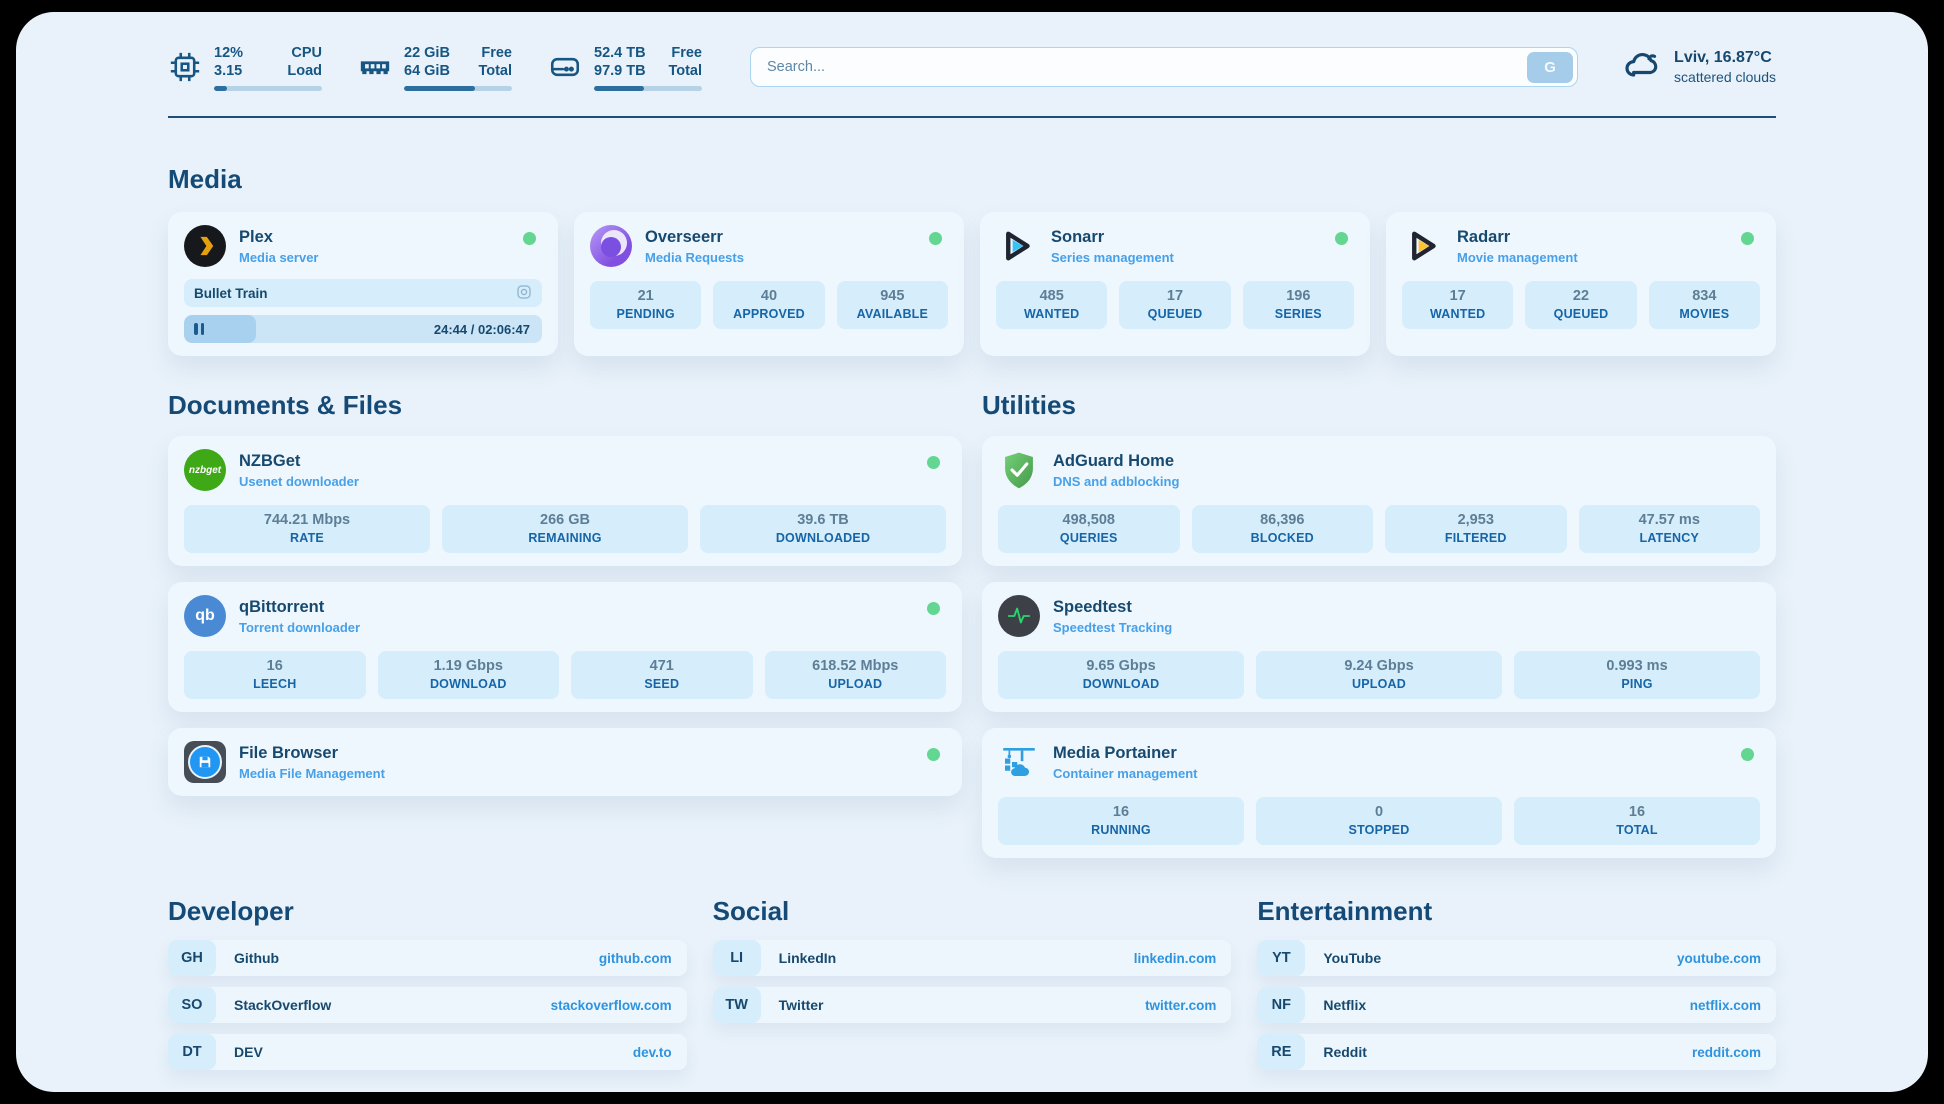  What do you see at coordinates (1581, 305) in the screenshot?
I see `stat-queued: 22 QUEUED` at bounding box center [1581, 305].